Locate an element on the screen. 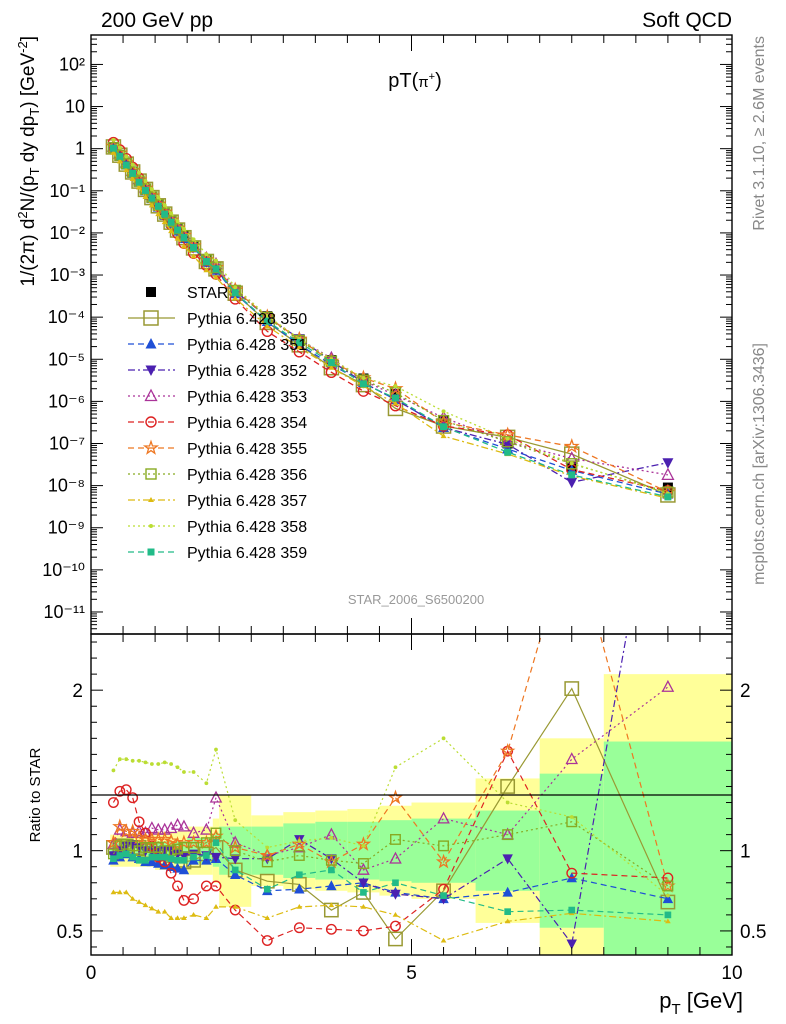  main-ylabel: 1/(2π) d2N/(pT dy dpT) [GeV-2] is located at coordinates (28, 161).